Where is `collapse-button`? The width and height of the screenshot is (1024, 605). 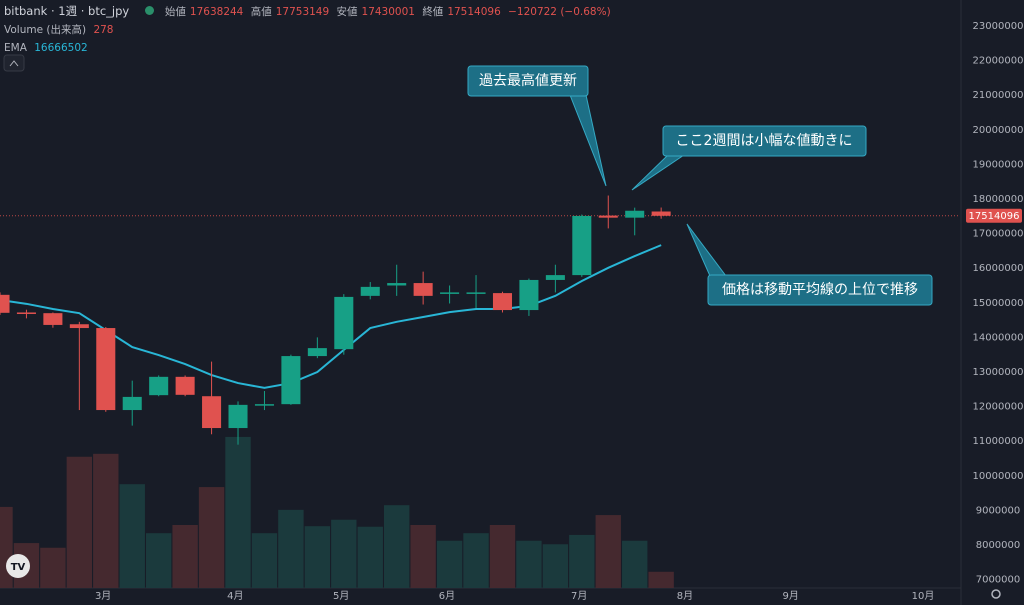
collapse-button is located at coordinates (14, 63).